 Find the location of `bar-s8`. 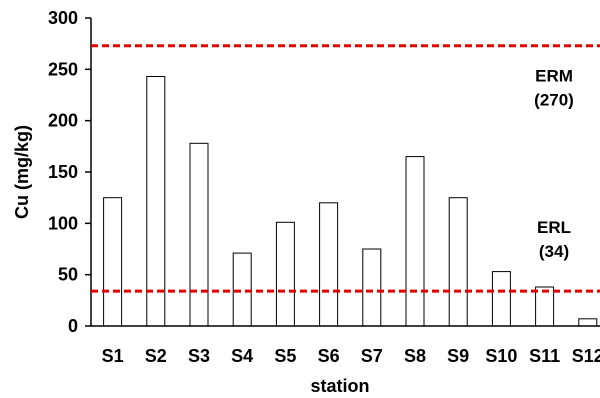

bar-s8 is located at coordinates (415, 241).